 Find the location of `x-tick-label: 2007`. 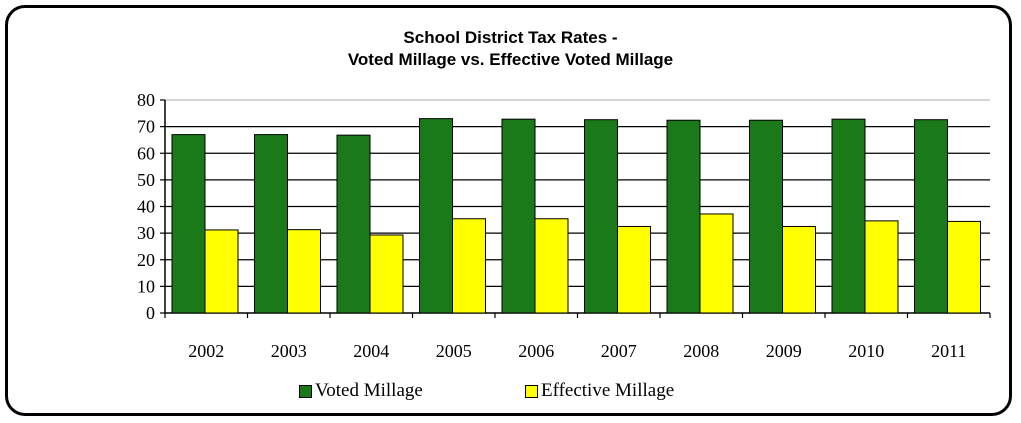

x-tick-label: 2007 is located at coordinates (619, 351).